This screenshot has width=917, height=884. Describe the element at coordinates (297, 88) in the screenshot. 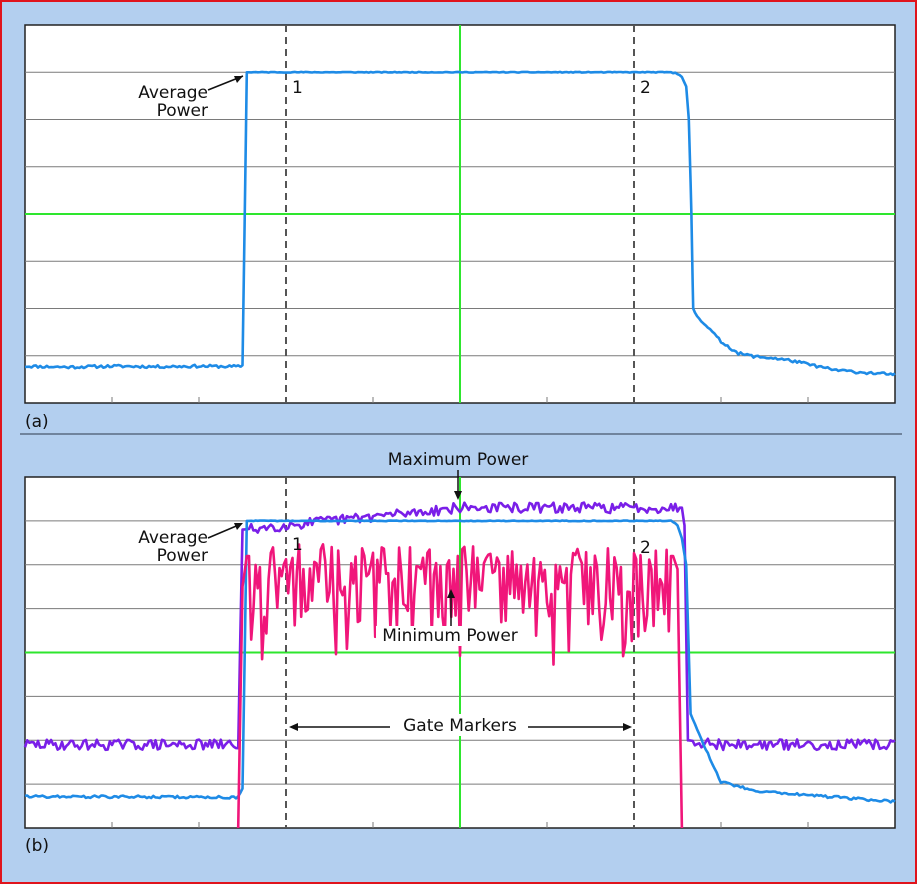

I see `gate-marker-1-label-a: 1` at that location.